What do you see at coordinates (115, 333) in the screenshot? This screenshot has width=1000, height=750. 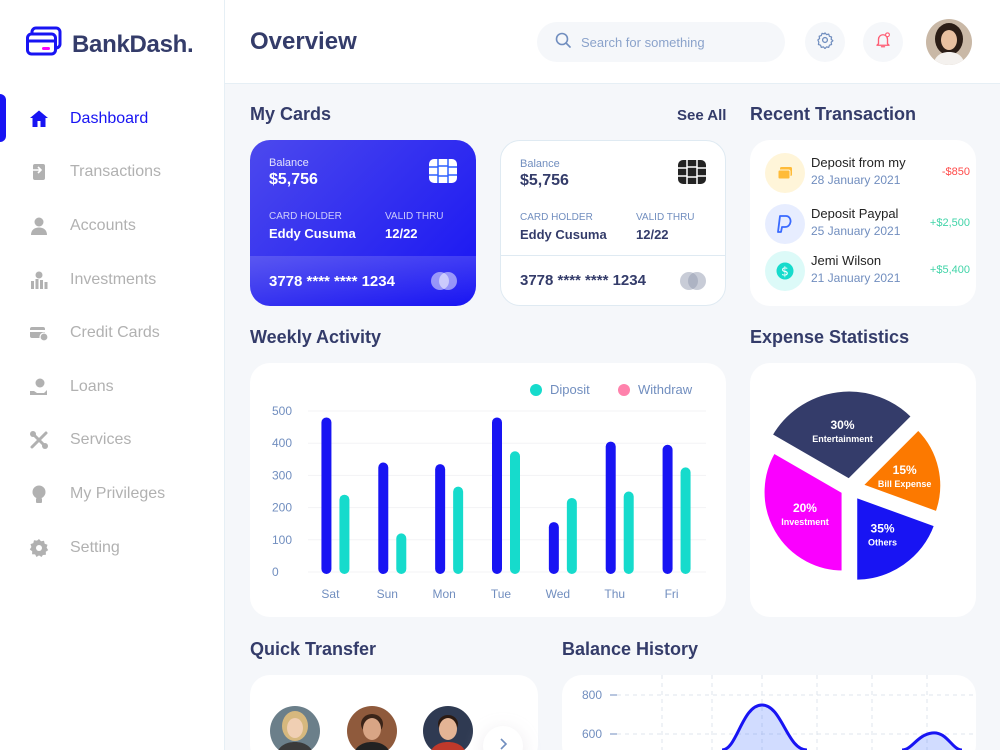 I see `sidebar-item-label: Credit Cards` at bounding box center [115, 333].